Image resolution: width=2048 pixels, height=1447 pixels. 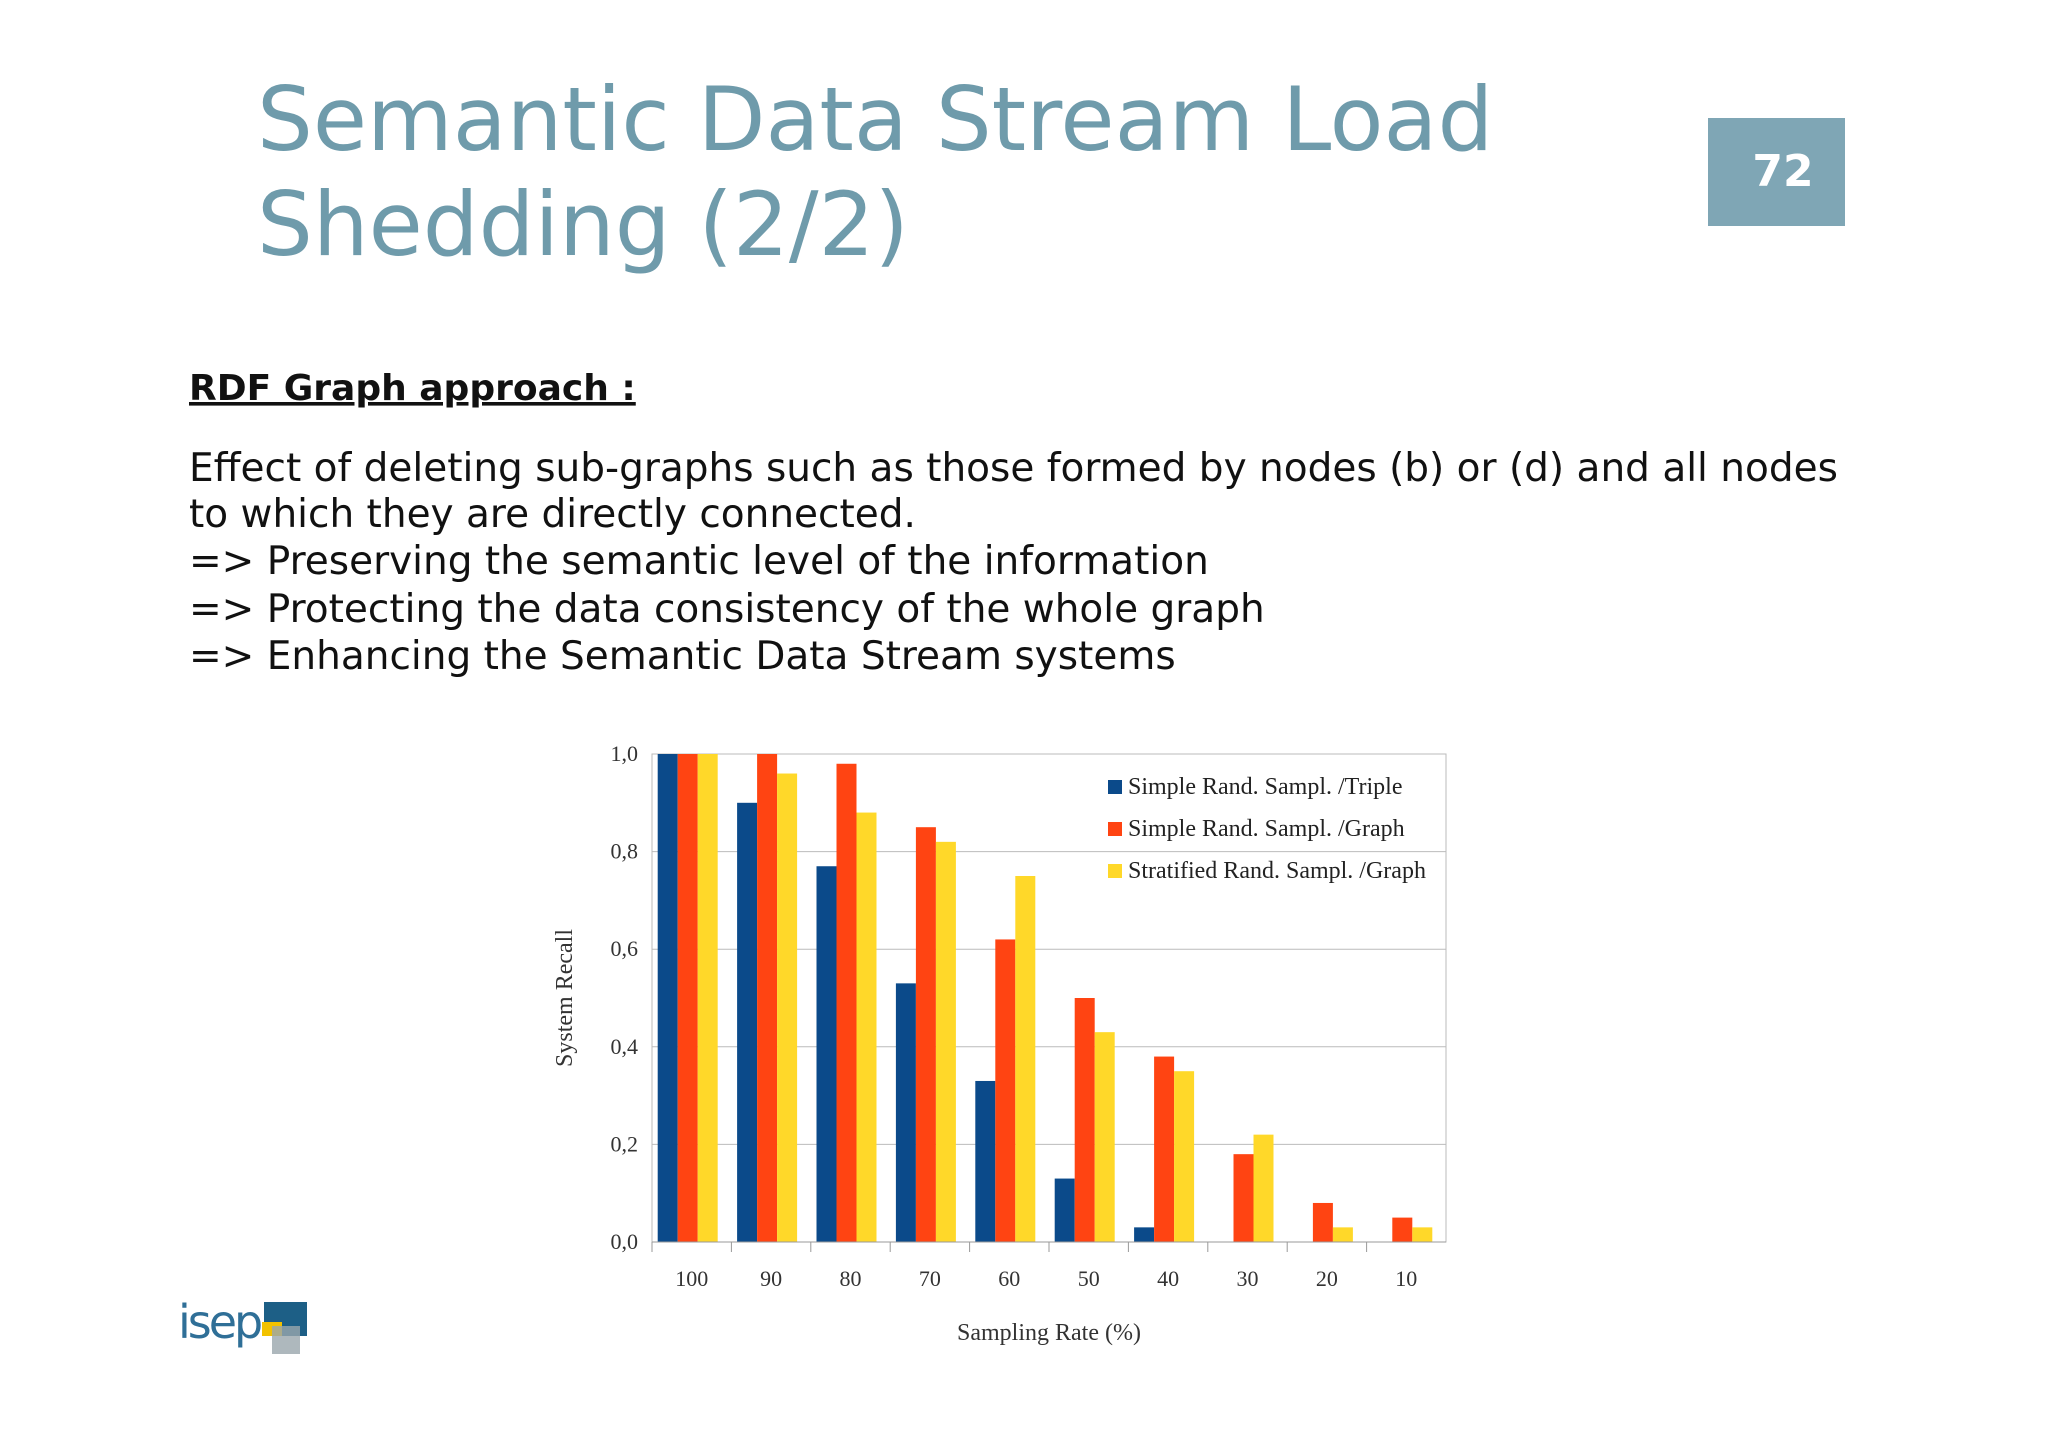 I want to click on x-tick-label: 50, so click(x=1089, y=1278).